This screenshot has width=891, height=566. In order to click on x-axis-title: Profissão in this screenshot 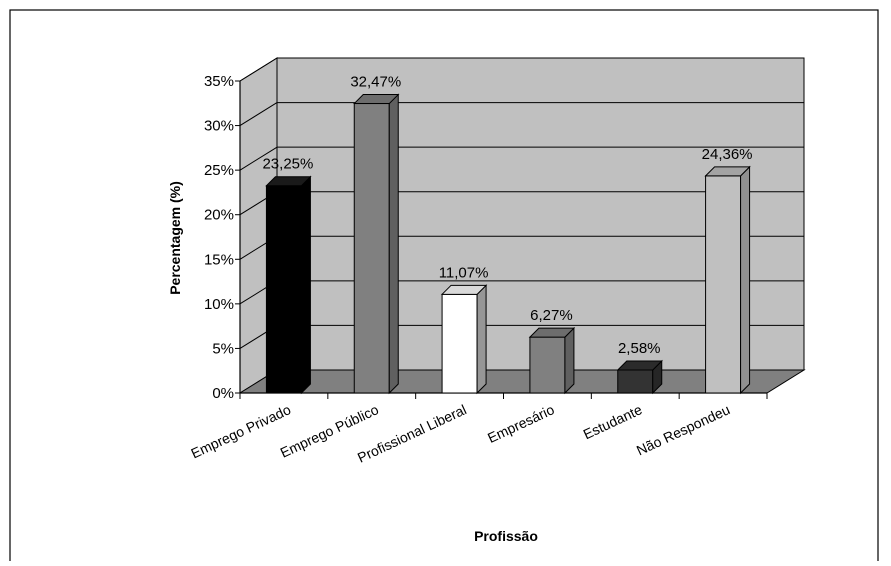, I will do `click(506, 536)`.